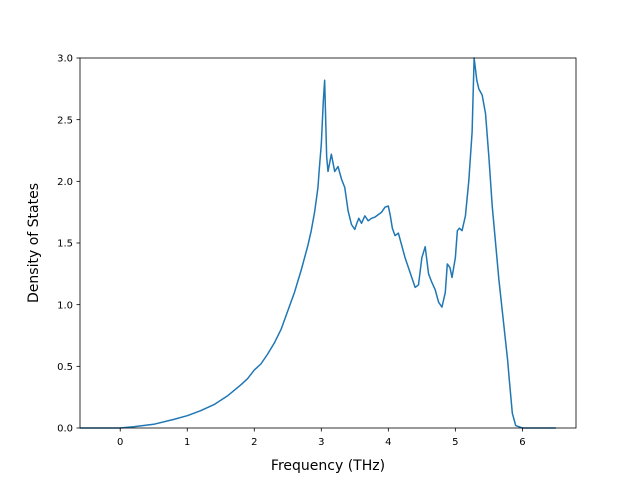 This screenshot has width=640, height=480. I want to click on x-tick-label: 3, so click(321, 442).